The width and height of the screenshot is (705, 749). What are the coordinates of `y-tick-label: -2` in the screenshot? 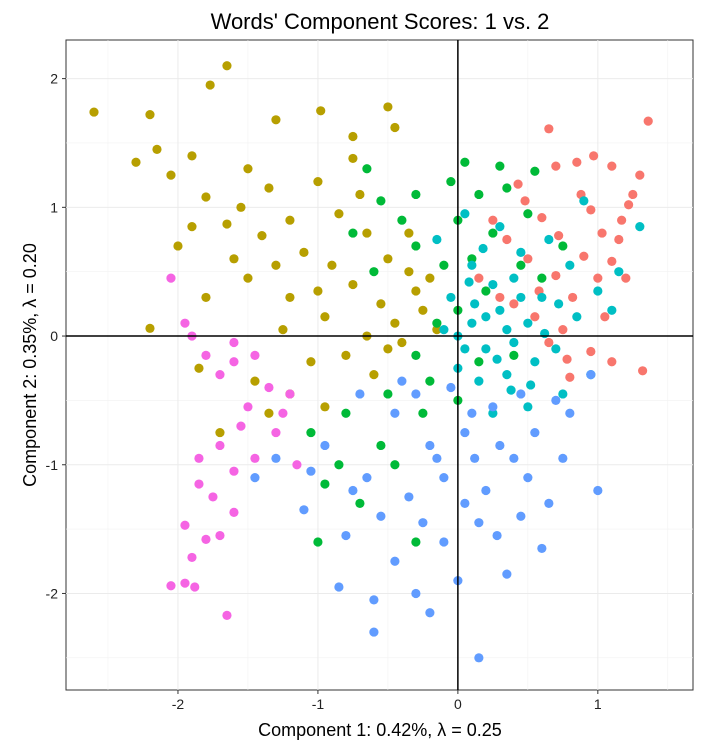 It's located at (52, 593).